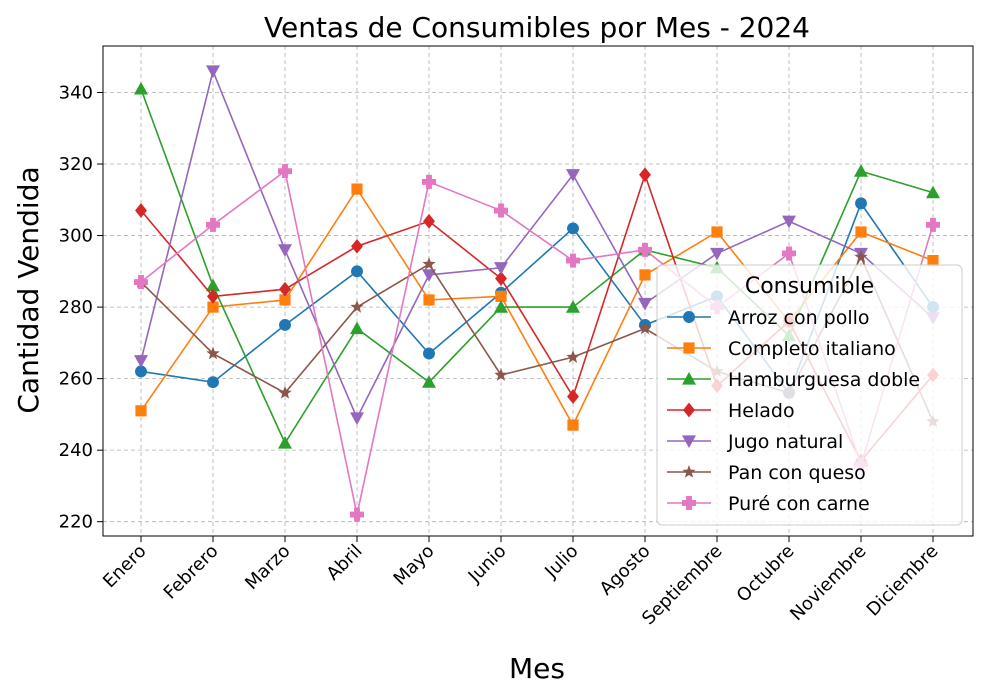  I want to click on legend-item: Puré con carne, so click(768, 504).